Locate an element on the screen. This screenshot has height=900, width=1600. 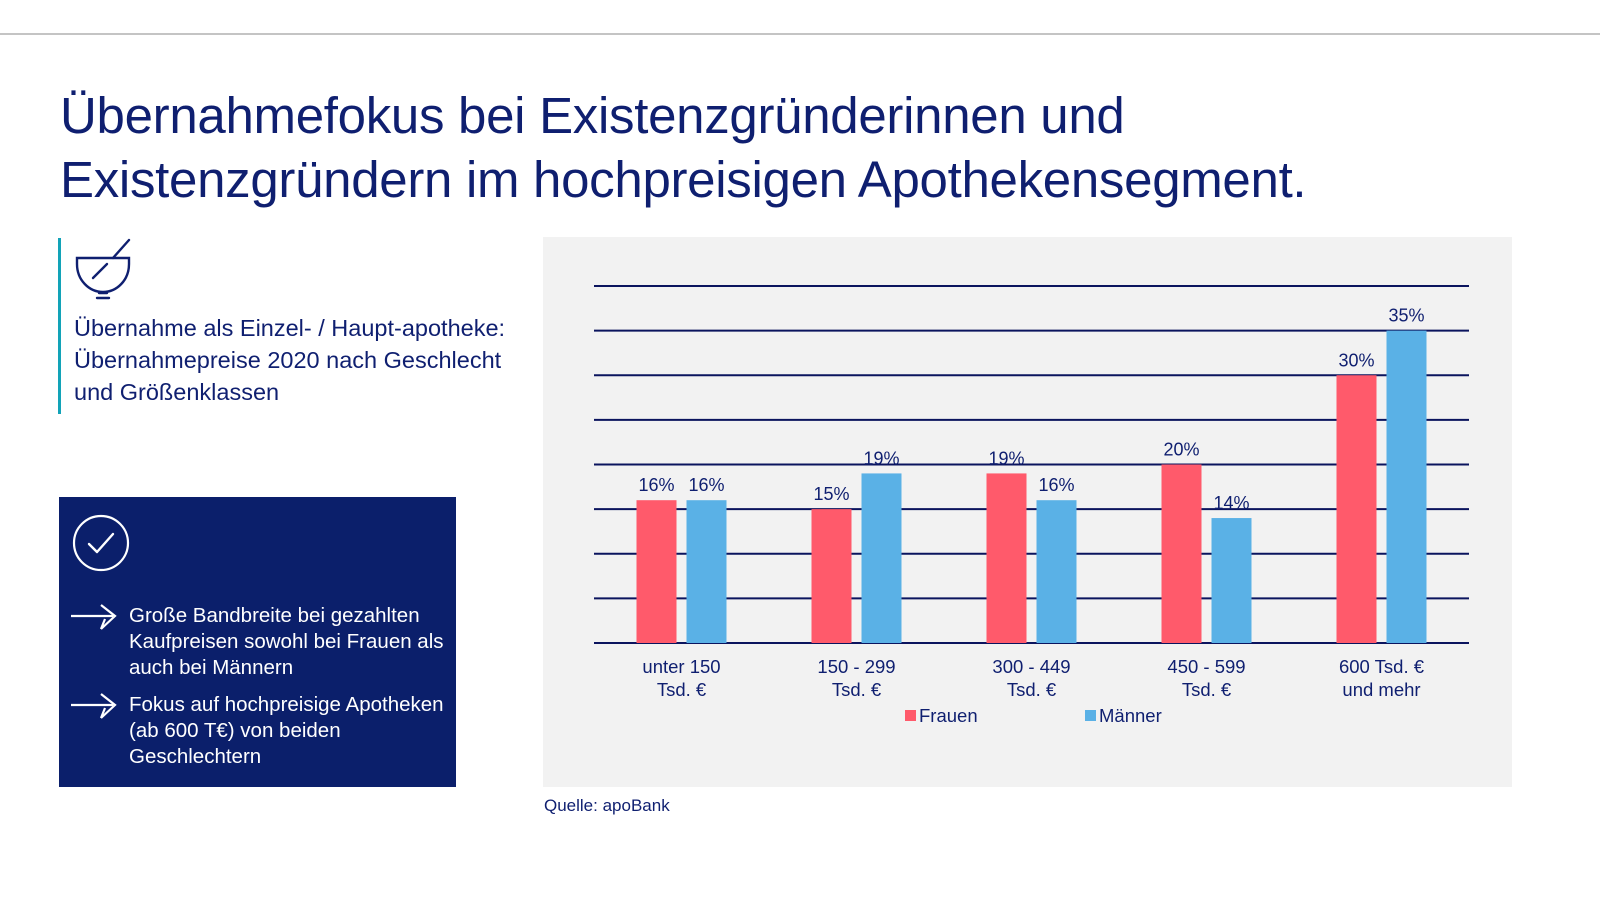
data-label: 20% is located at coordinates (1181, 450).